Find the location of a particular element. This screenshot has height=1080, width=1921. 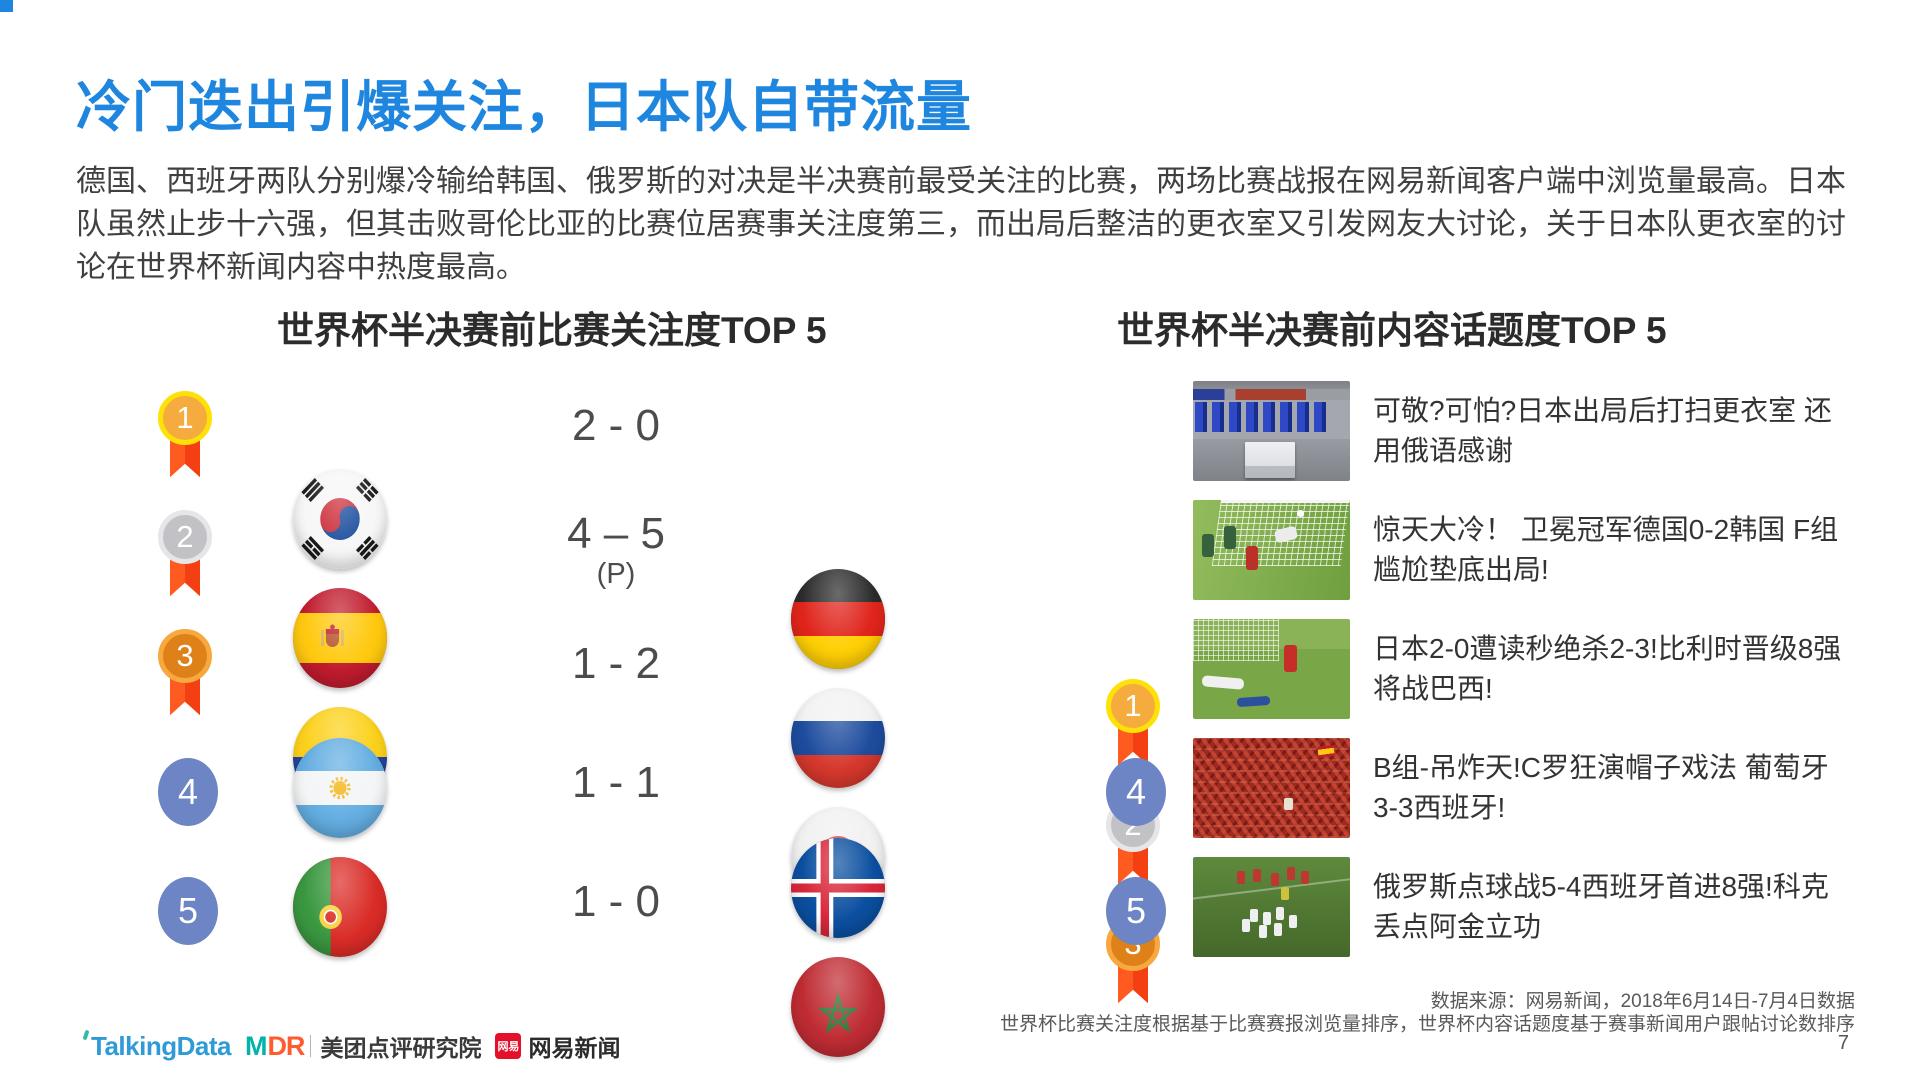

score-note: (P) is located at coordinates (616, 573).